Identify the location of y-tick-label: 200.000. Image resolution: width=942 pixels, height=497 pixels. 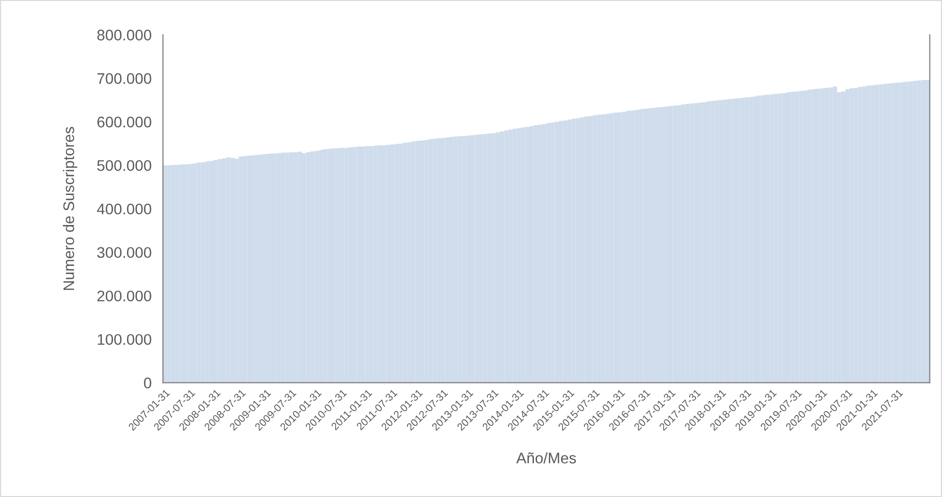
(124, 296).